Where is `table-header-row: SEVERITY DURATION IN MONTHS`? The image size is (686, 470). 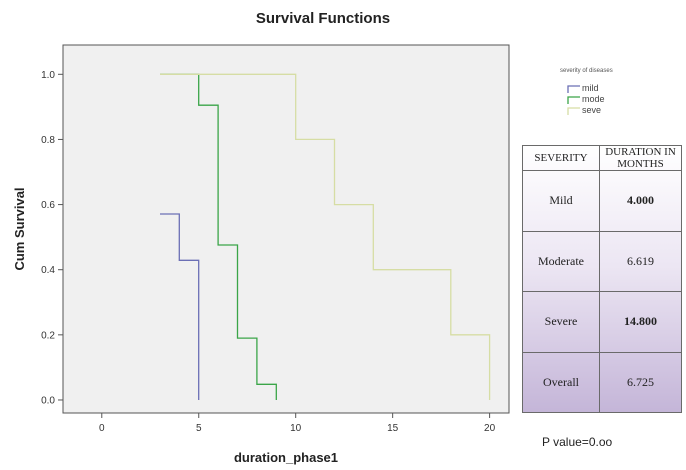 table-header-row: SEVERITY DURATION IN MONTHS is located at coordinates (602, 158).